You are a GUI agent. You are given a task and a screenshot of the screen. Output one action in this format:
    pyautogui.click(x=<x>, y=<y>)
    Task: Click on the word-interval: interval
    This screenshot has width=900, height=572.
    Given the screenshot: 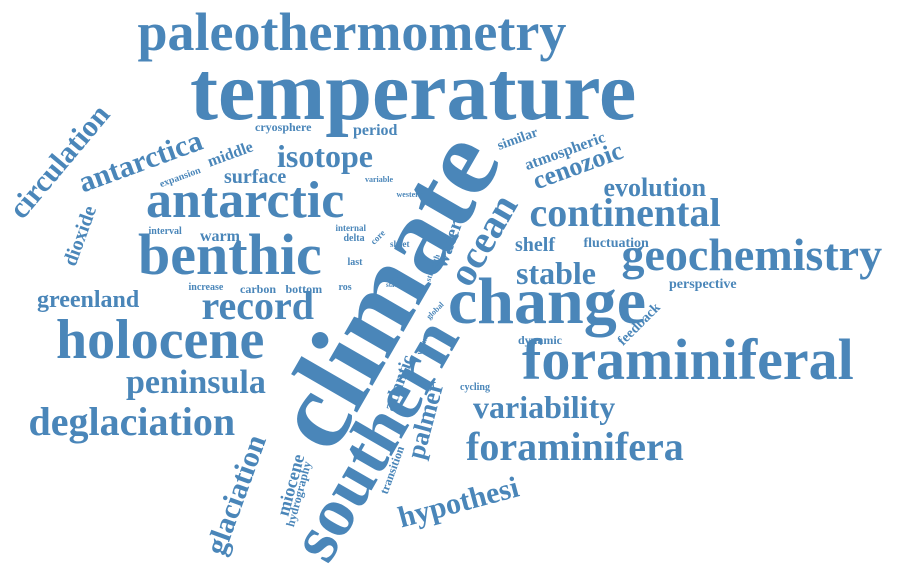 What is the action you would take?
    pyautogui.click(x=165, y=231)
    